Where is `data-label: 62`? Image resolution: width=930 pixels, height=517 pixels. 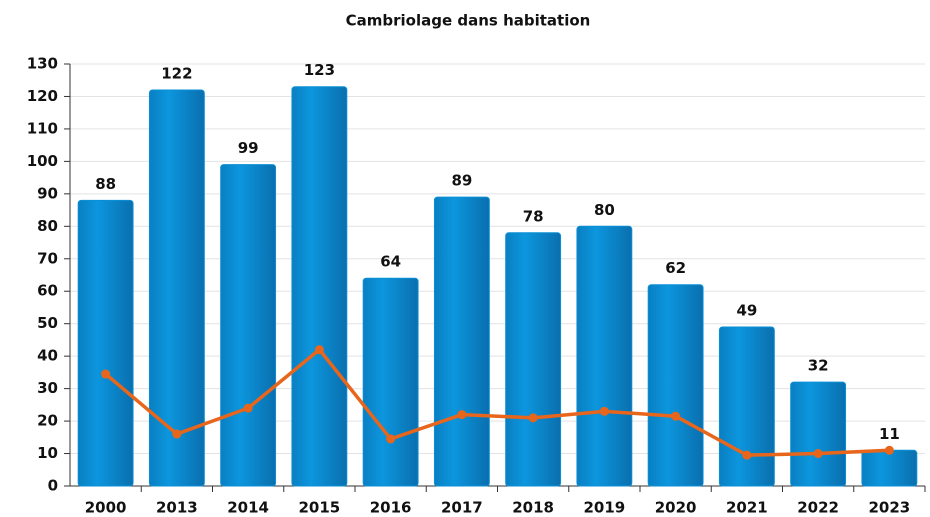 data-label: 62 is located at coordinates (675, 268).